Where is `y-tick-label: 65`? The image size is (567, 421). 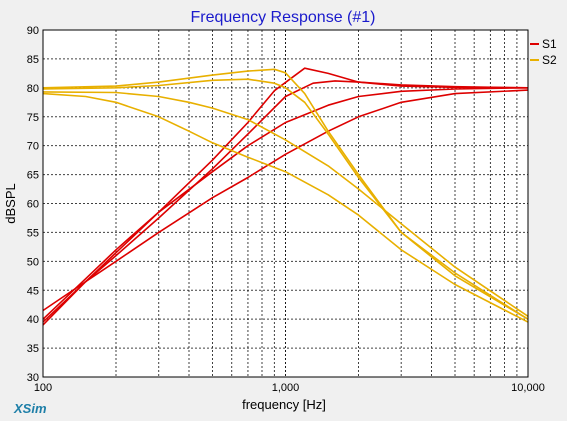 y-tick-label: 65 is located at coordinates (33, 176).